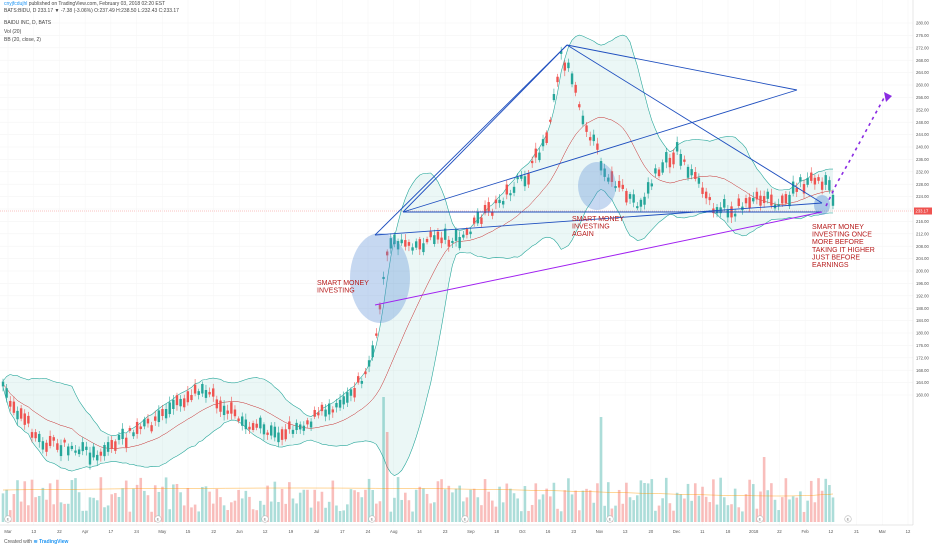 This screenshot has width=932, height=550. I want to click on author-link: cnyjfcdujhl, so click(16, 4).